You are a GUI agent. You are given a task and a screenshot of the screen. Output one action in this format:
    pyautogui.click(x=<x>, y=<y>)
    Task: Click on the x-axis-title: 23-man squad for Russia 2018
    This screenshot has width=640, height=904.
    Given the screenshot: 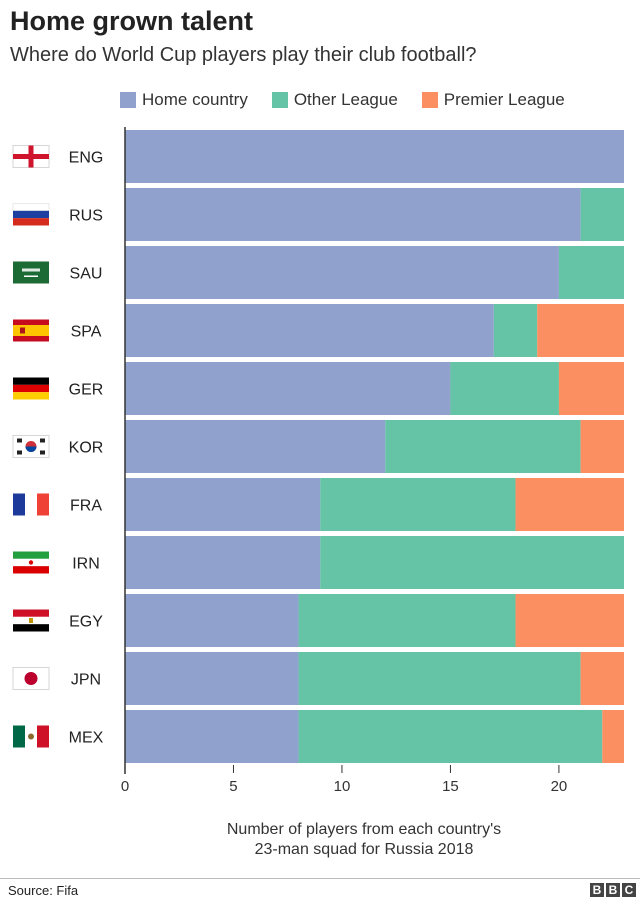 What is the action you would take?
    pyautogui.click(x=364, y=849)
    